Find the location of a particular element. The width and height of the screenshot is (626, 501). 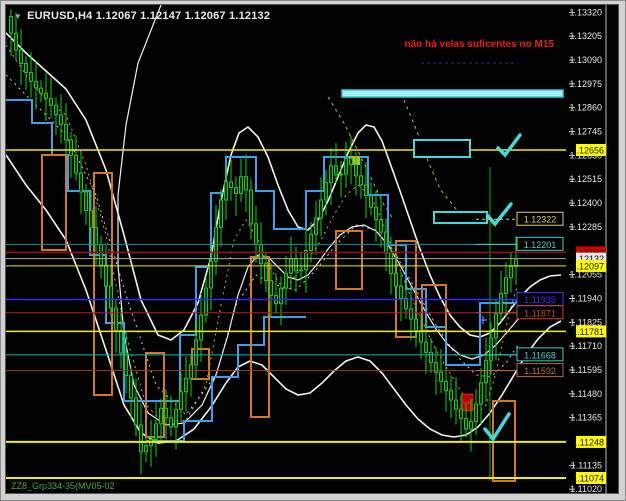

axis-tick-label: 1.11480 is located at coordinates (586, 394).